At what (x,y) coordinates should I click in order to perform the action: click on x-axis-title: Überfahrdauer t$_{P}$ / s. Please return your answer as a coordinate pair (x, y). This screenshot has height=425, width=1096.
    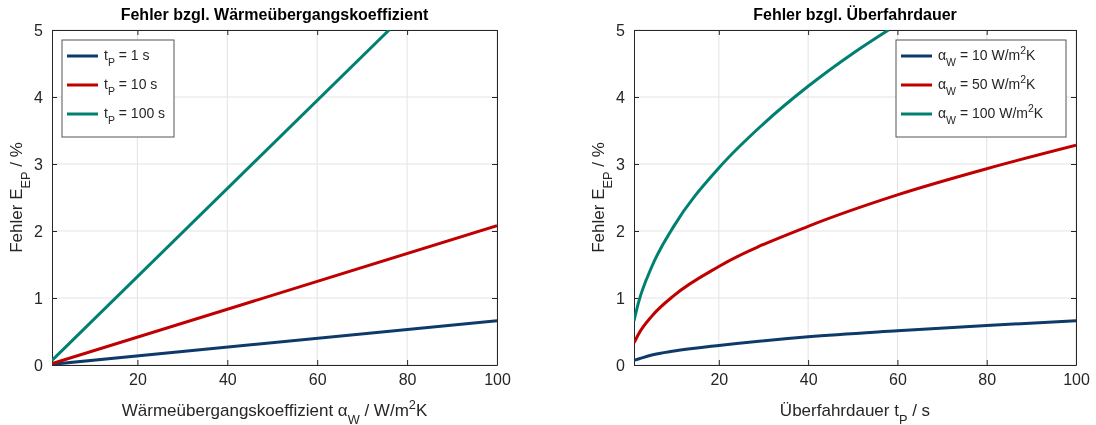
    Looking at the image, I should click on (855, 413).